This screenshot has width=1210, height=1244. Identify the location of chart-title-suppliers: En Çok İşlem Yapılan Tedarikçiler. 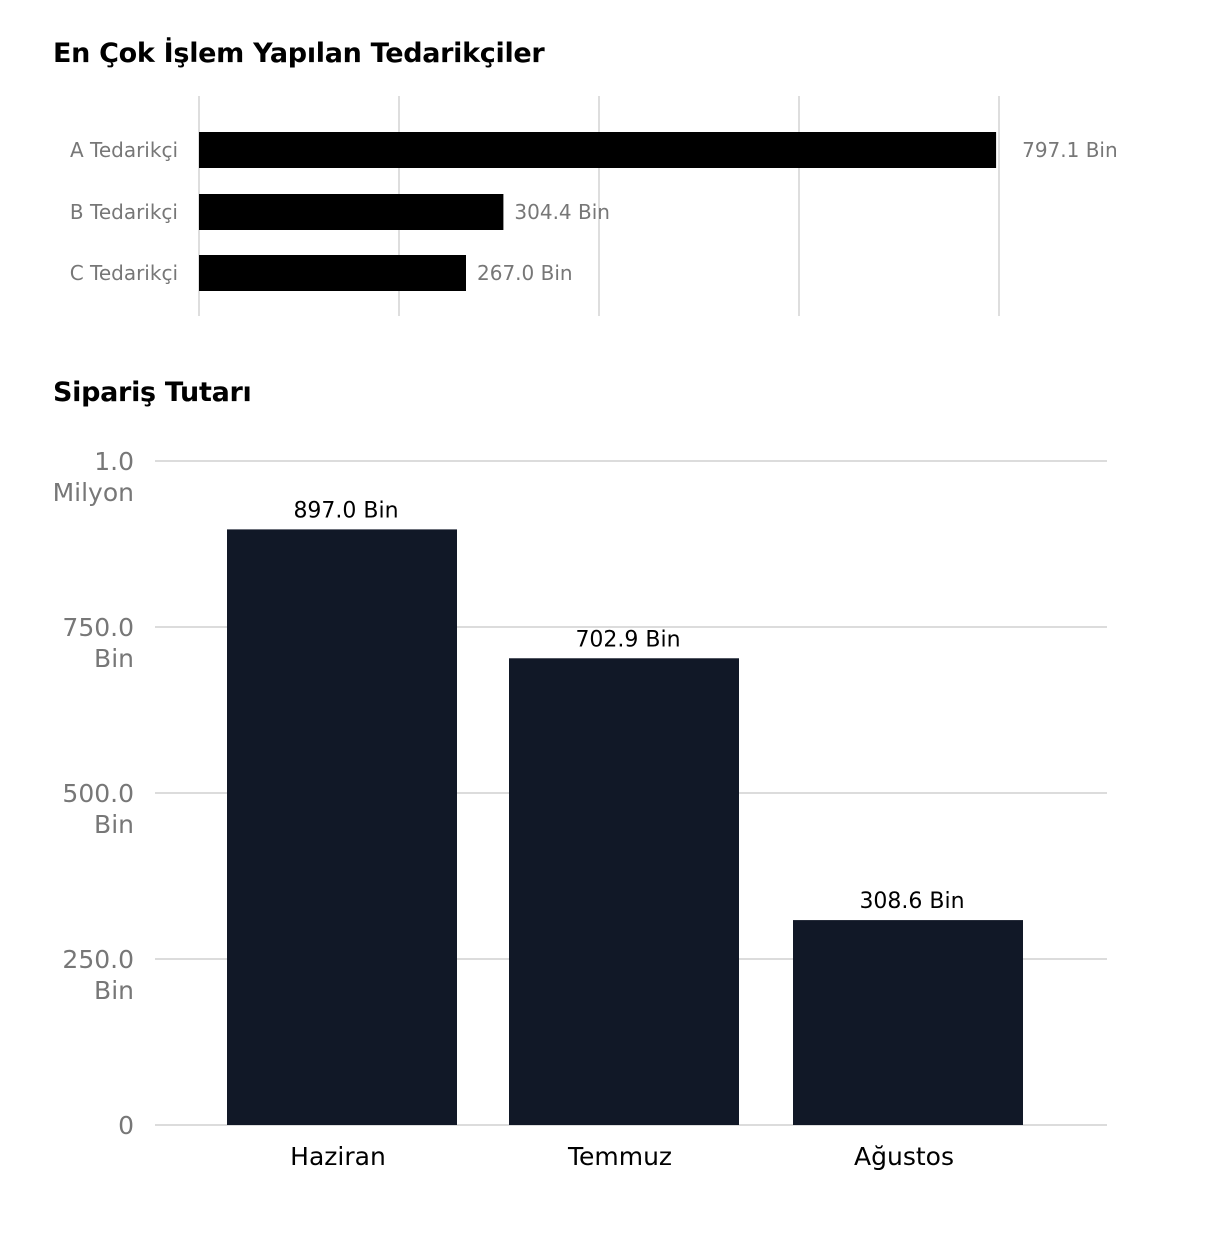
(299, 53).